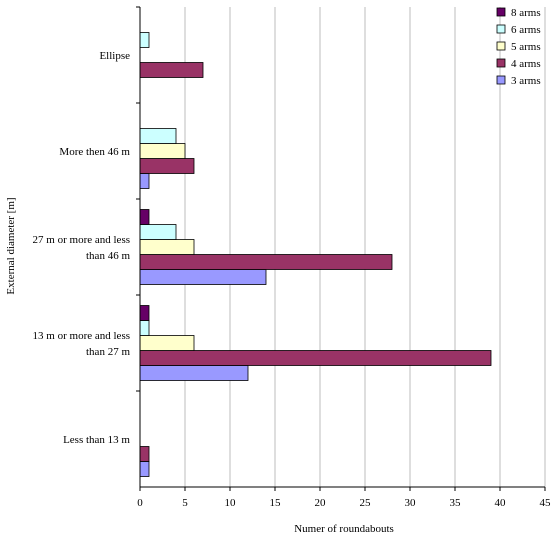 The image size is (558, 545). What do you see at coordinates (526, 81) in the screenshot?
I see `legend-label: 3 arms` at bounding box center [526, 81].